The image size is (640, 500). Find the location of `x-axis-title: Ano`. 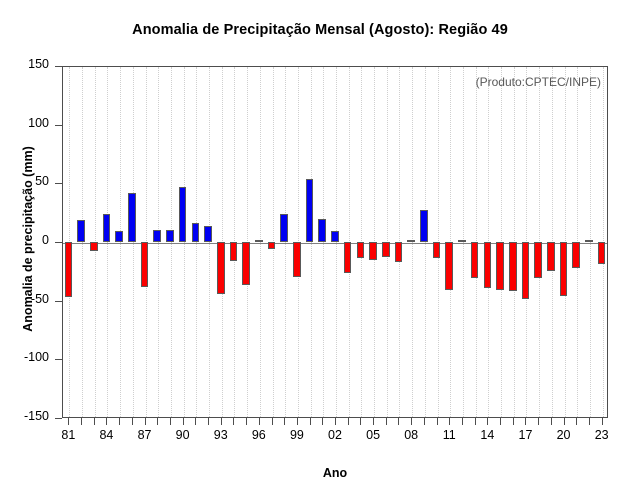

x-axis-title: Ano is located at coordinates (335, 473).